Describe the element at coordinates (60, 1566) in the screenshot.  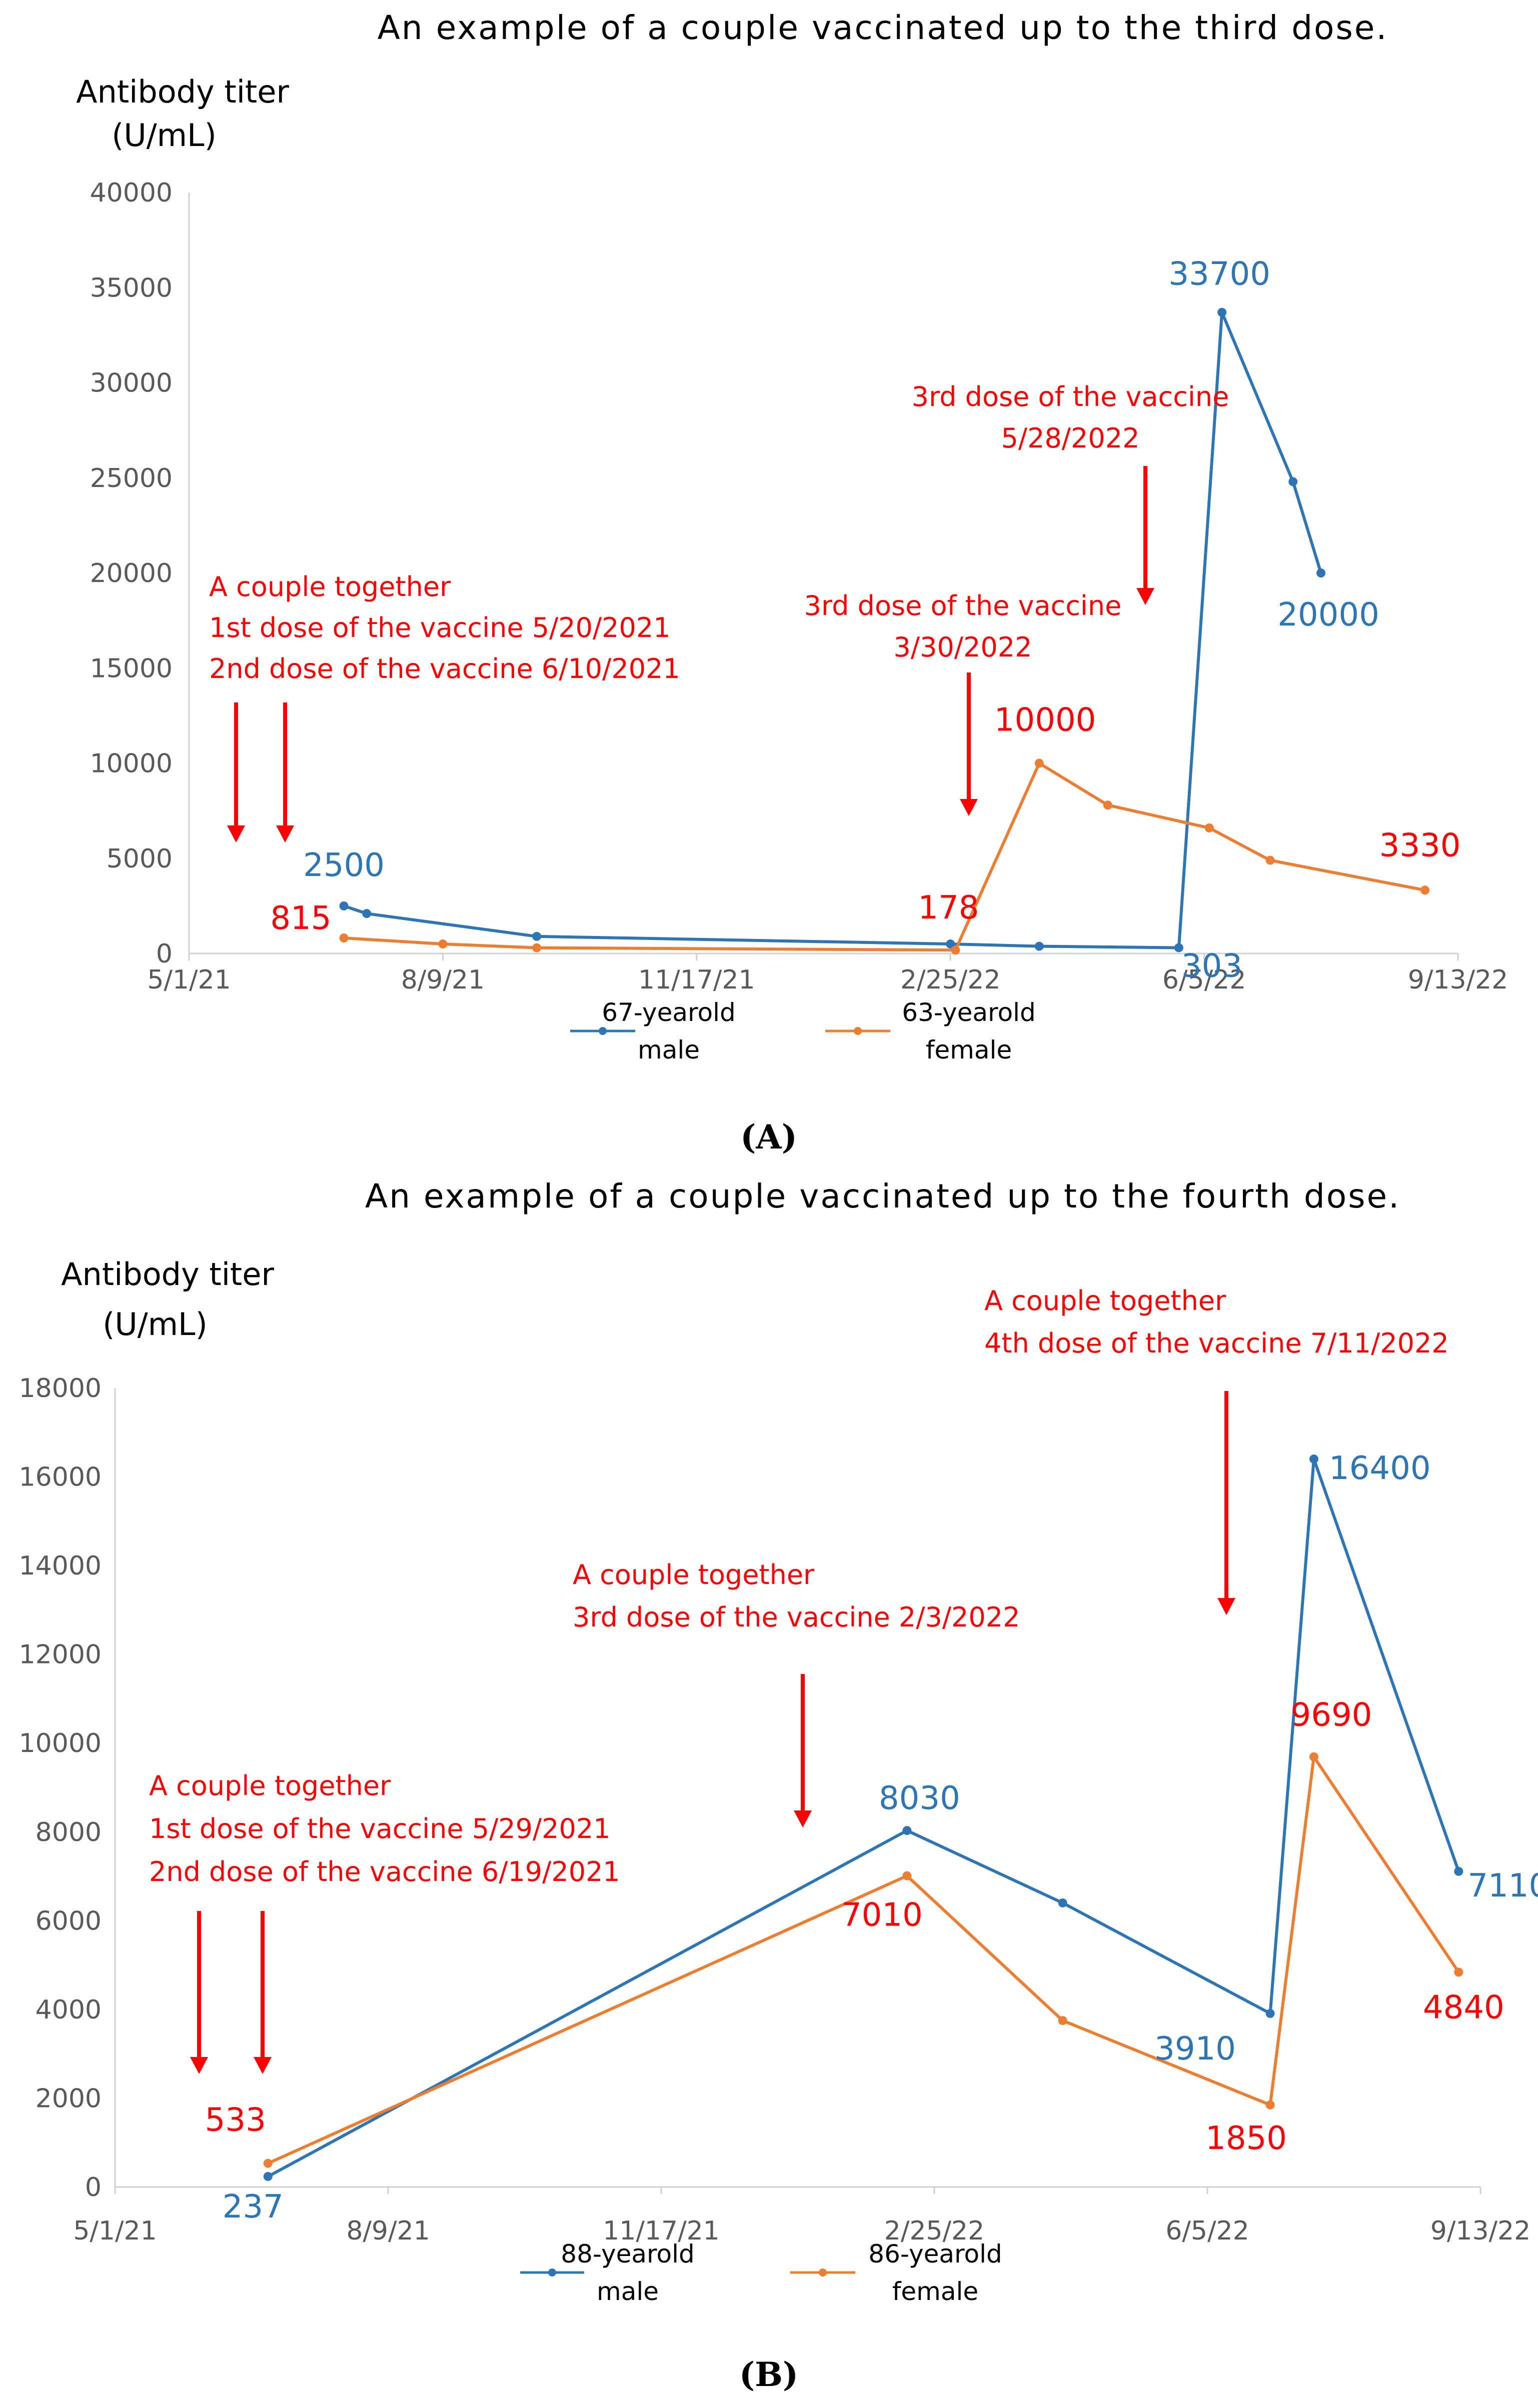
I see `y-tick-label: 14000` at that location.